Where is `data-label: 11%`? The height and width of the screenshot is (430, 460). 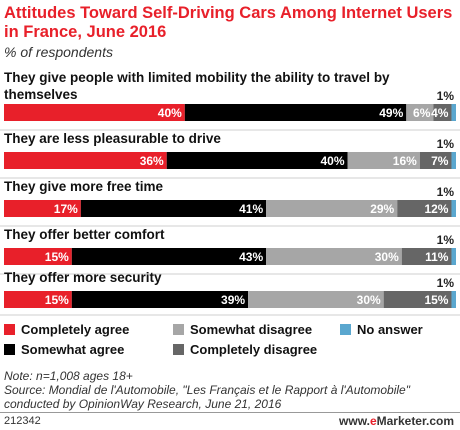
data-label: 11% is located at coordinates (437, 257).